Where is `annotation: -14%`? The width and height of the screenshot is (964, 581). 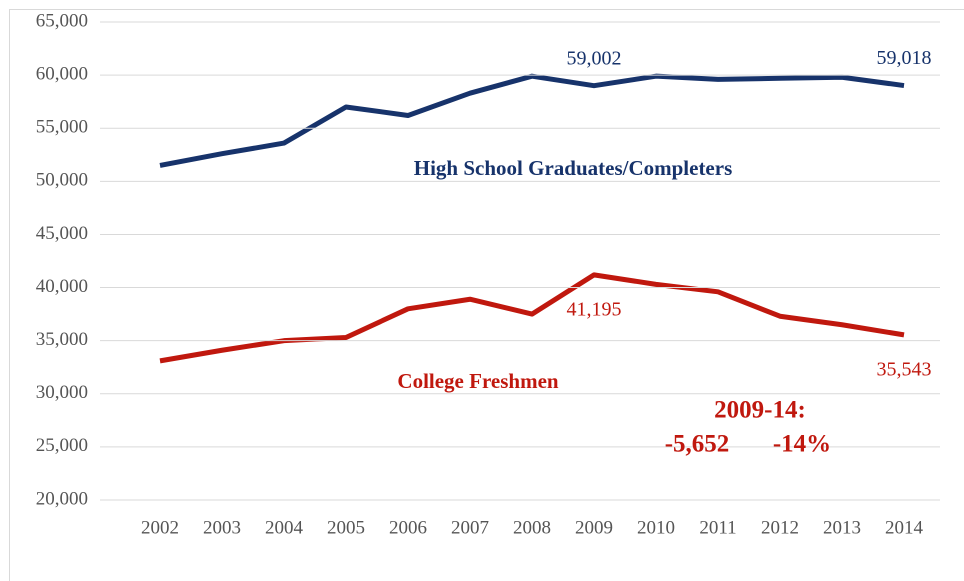
annotation: -14% is located at coordinates (802, 444).